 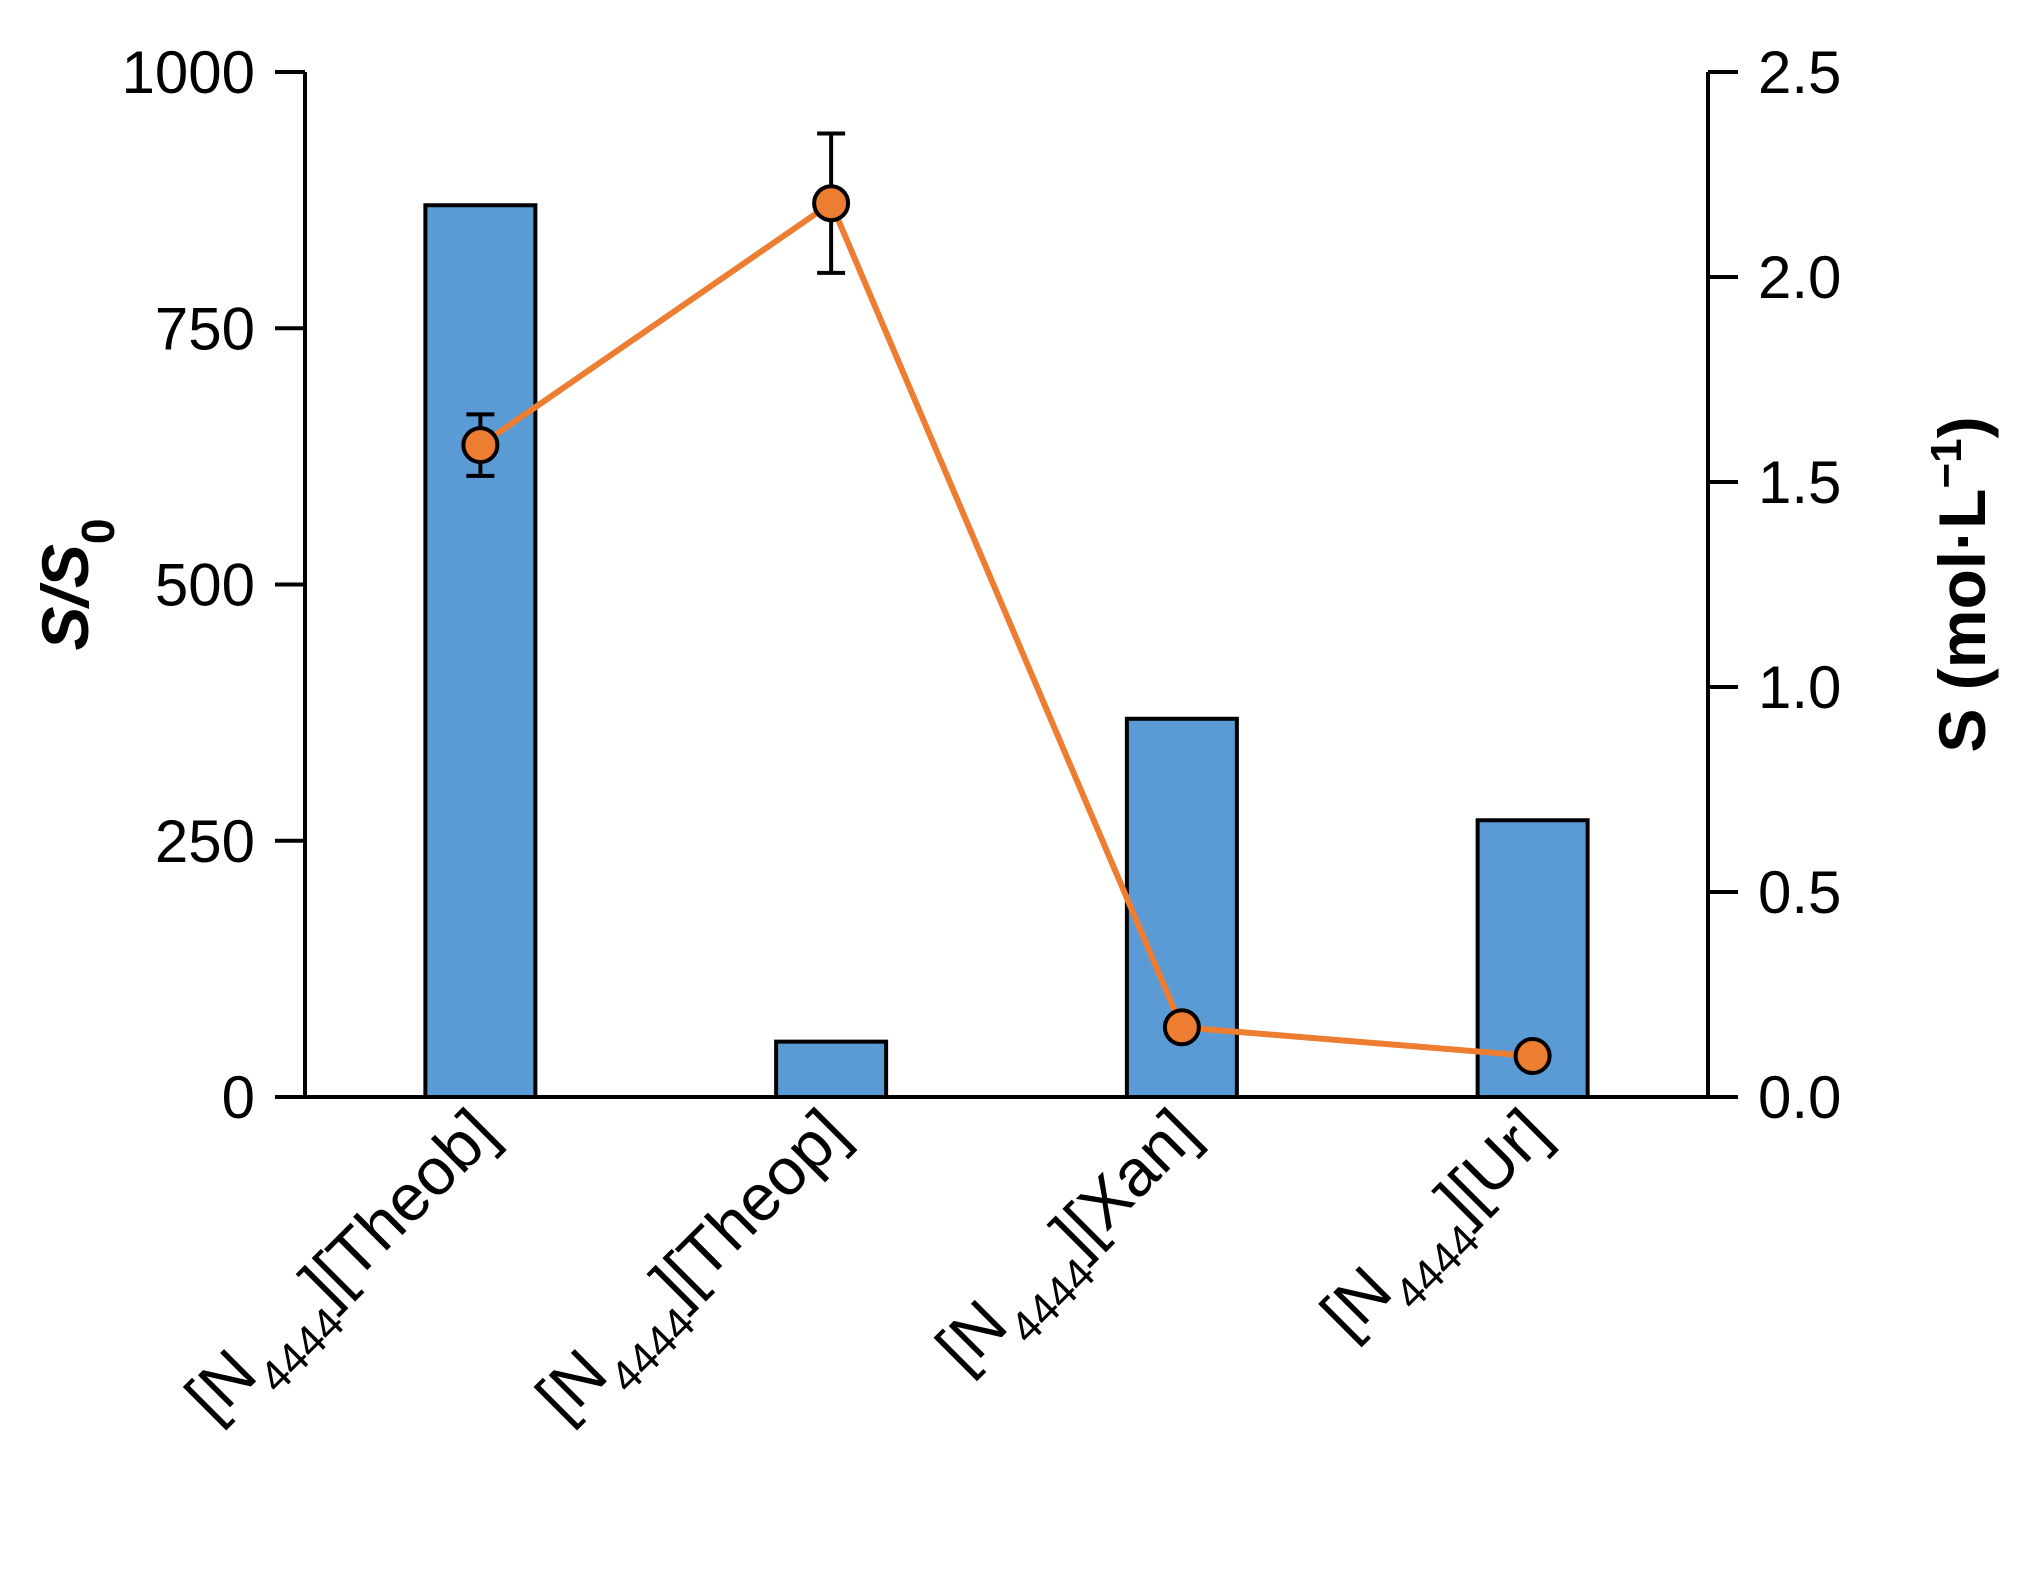 What do you see at coordinates (205, 585) in the screenshot?
I see `y-tick-label: 500` at bounding box center [205, 585].